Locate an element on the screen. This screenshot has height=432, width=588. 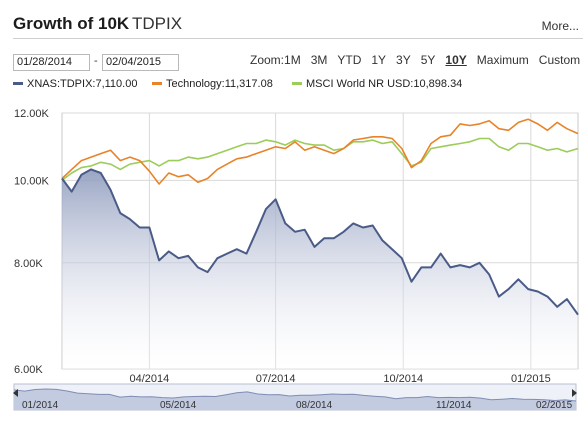
navigator-line is located at coordinates (295, 395).